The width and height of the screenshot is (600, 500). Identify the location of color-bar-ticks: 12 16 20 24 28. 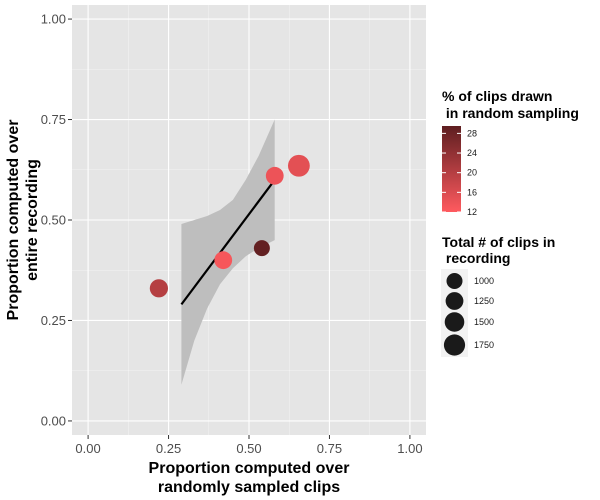
(459, 172).